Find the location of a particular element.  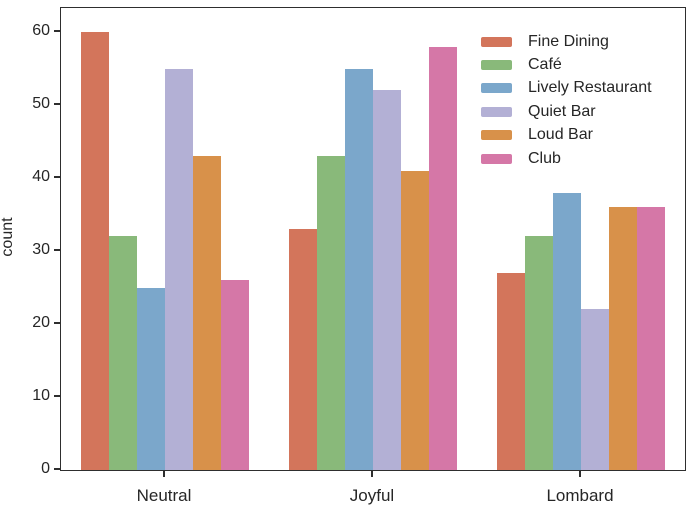

y-axis-label: count is located at coordinates (8, 237).